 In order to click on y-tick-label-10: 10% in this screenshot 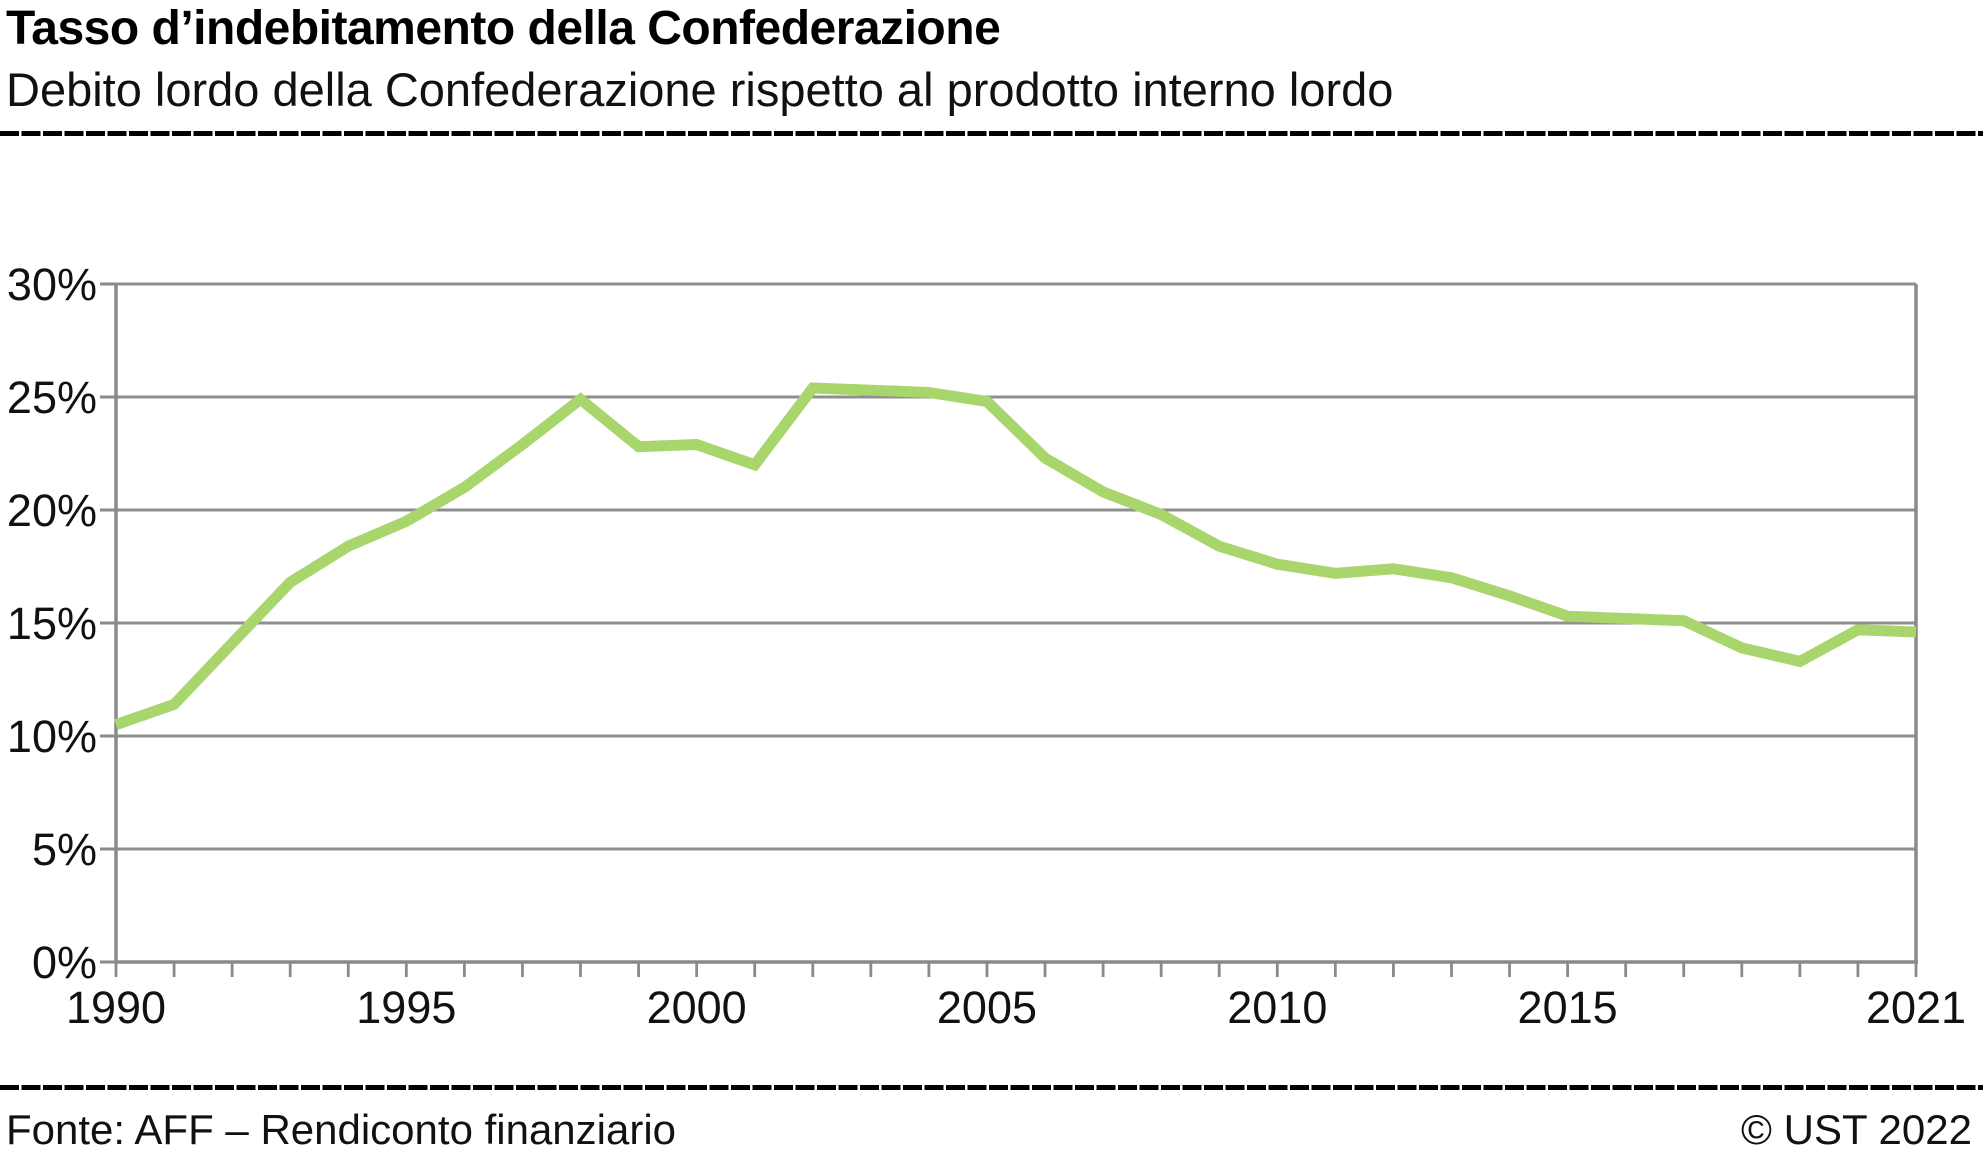, I will do `click(52, 736)`.